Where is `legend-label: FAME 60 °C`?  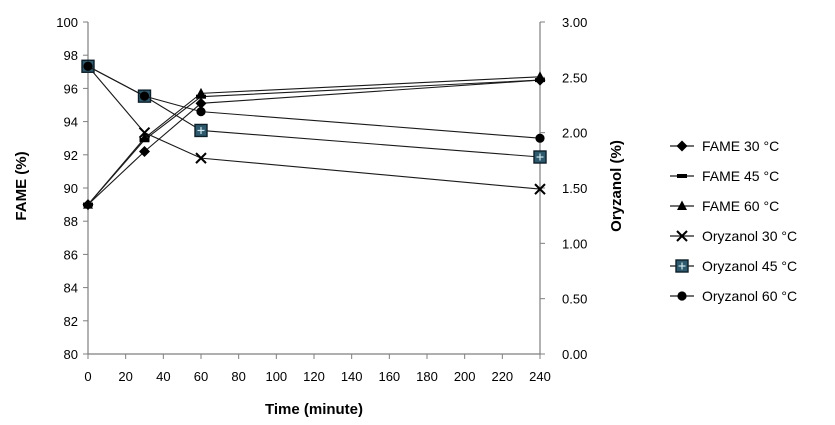
legend-label: FAME 60 °C is located at coordinates (740, 206).